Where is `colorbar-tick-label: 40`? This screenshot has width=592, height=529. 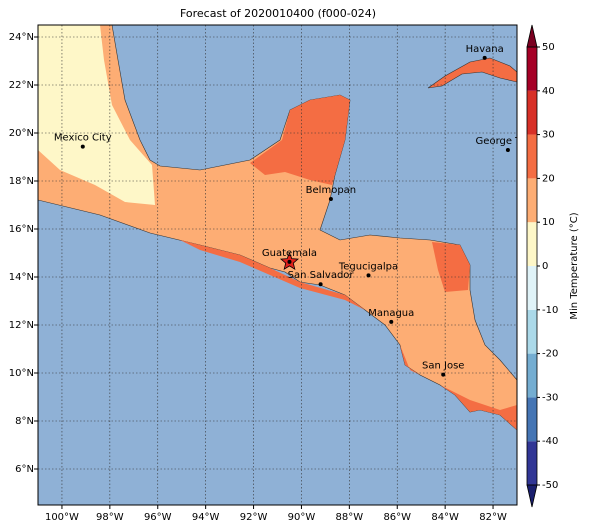
colorbar-tick-label: 40 is located at coordinates (548, 91).